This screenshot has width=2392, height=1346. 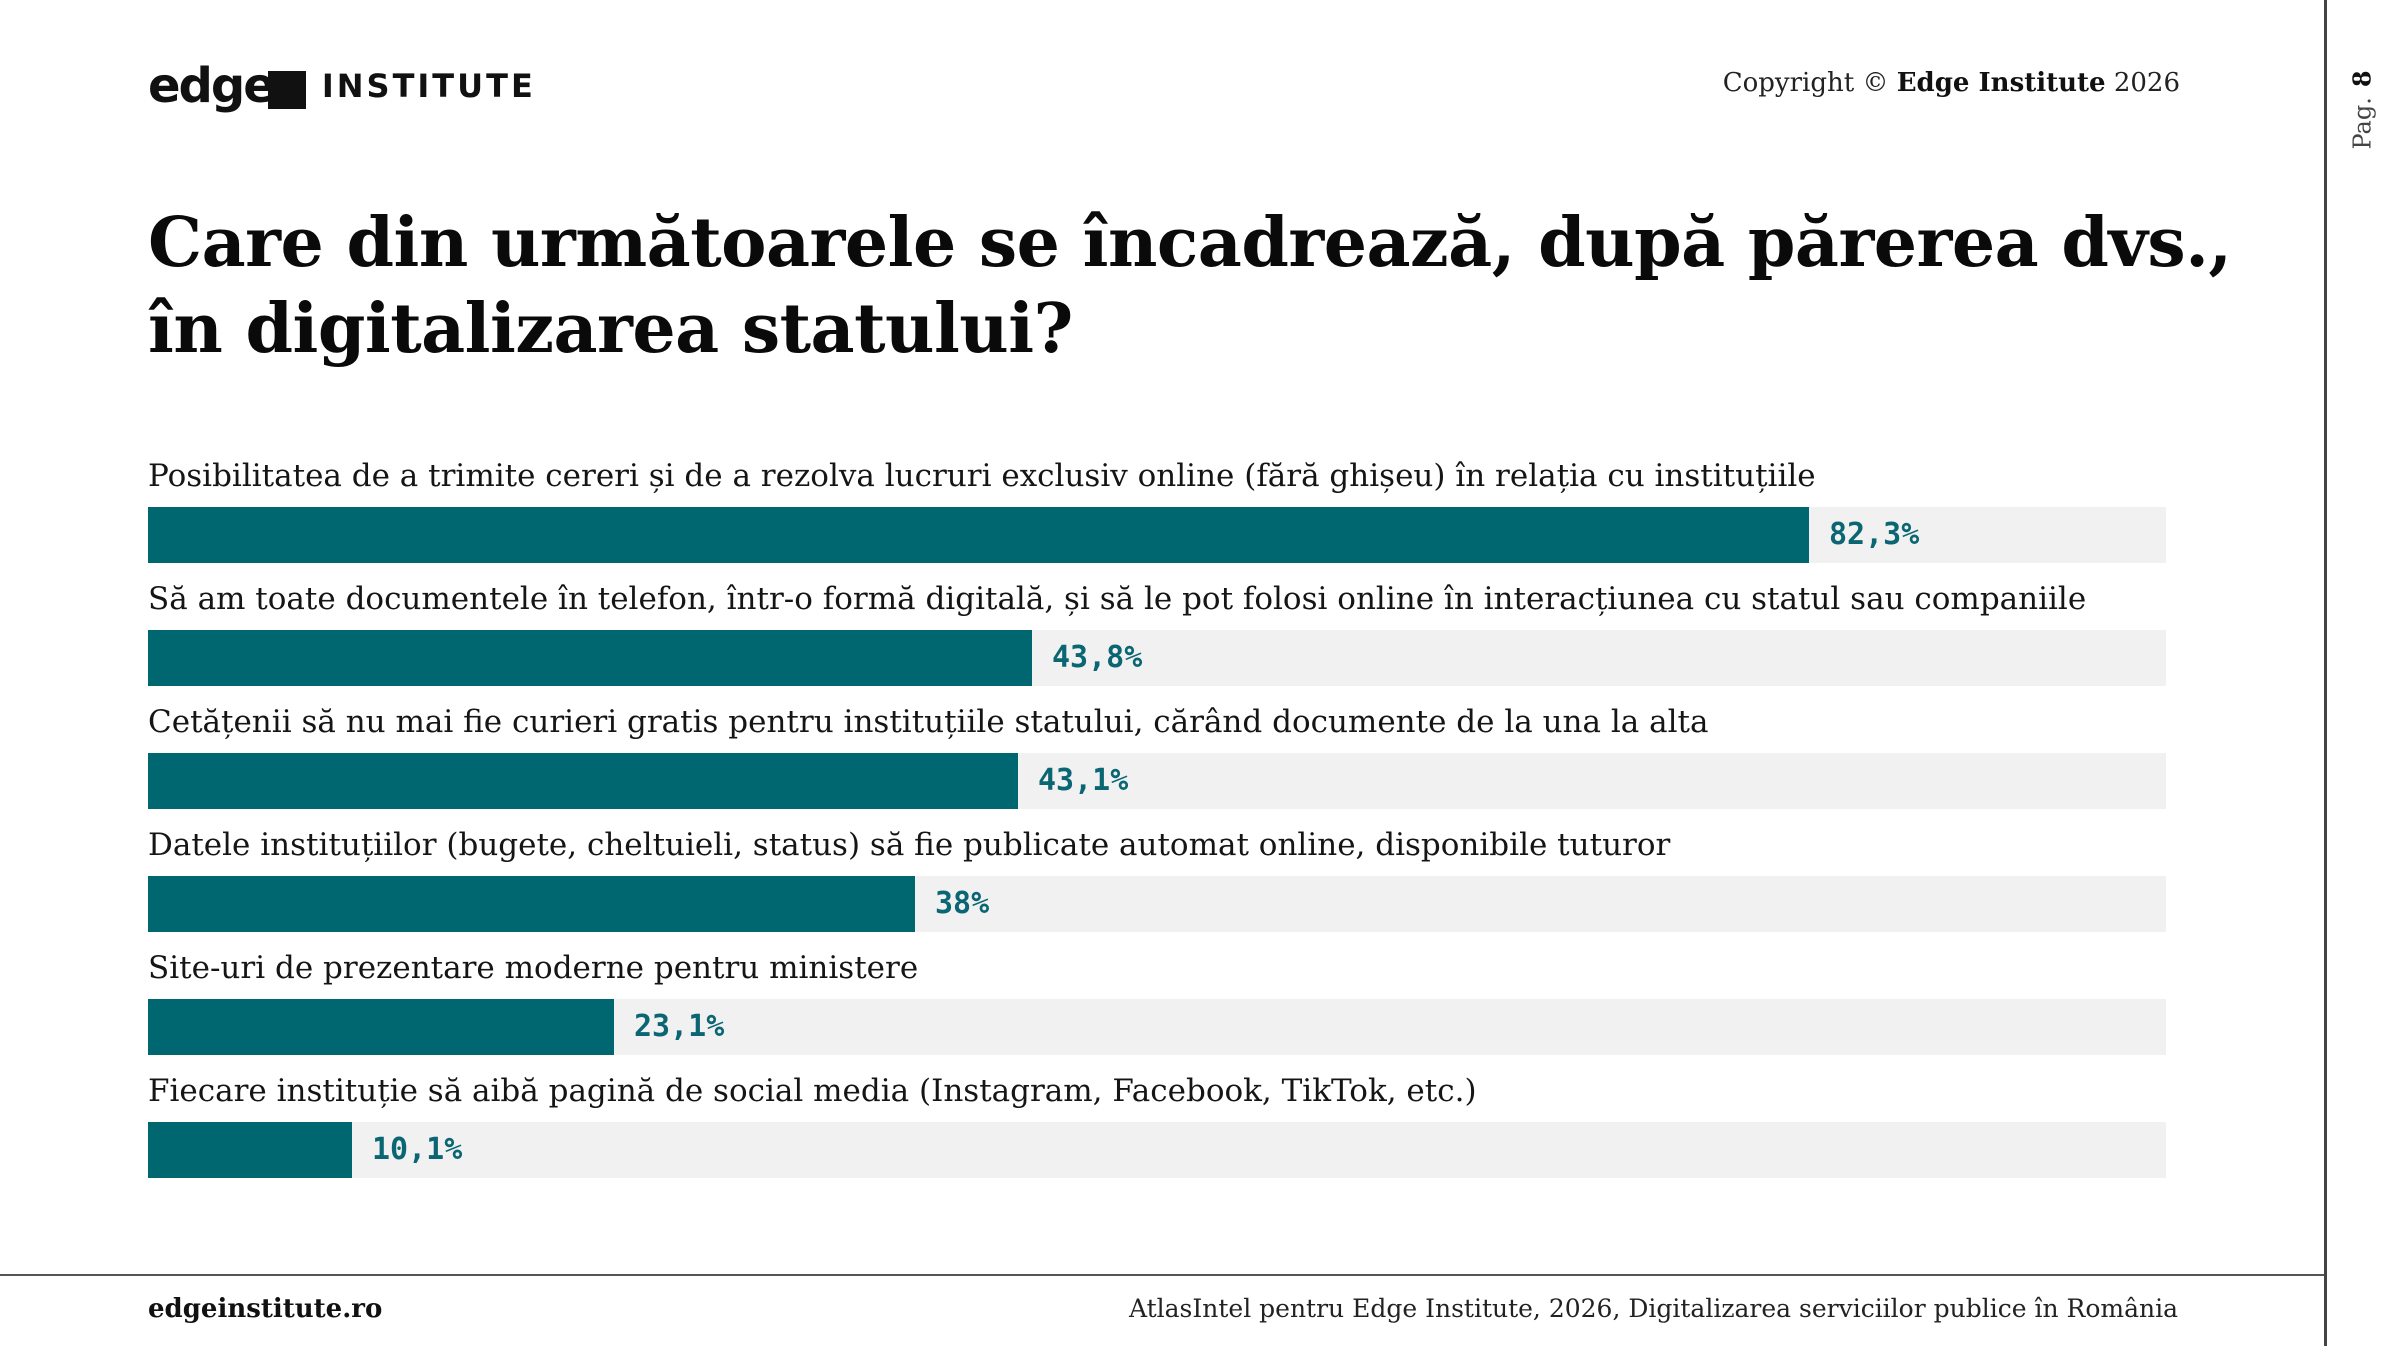 What do you see at coordinates (679, 1026) in the screenshot?
I see `data-label: 23,1%` at bounding box center [679, 1026].